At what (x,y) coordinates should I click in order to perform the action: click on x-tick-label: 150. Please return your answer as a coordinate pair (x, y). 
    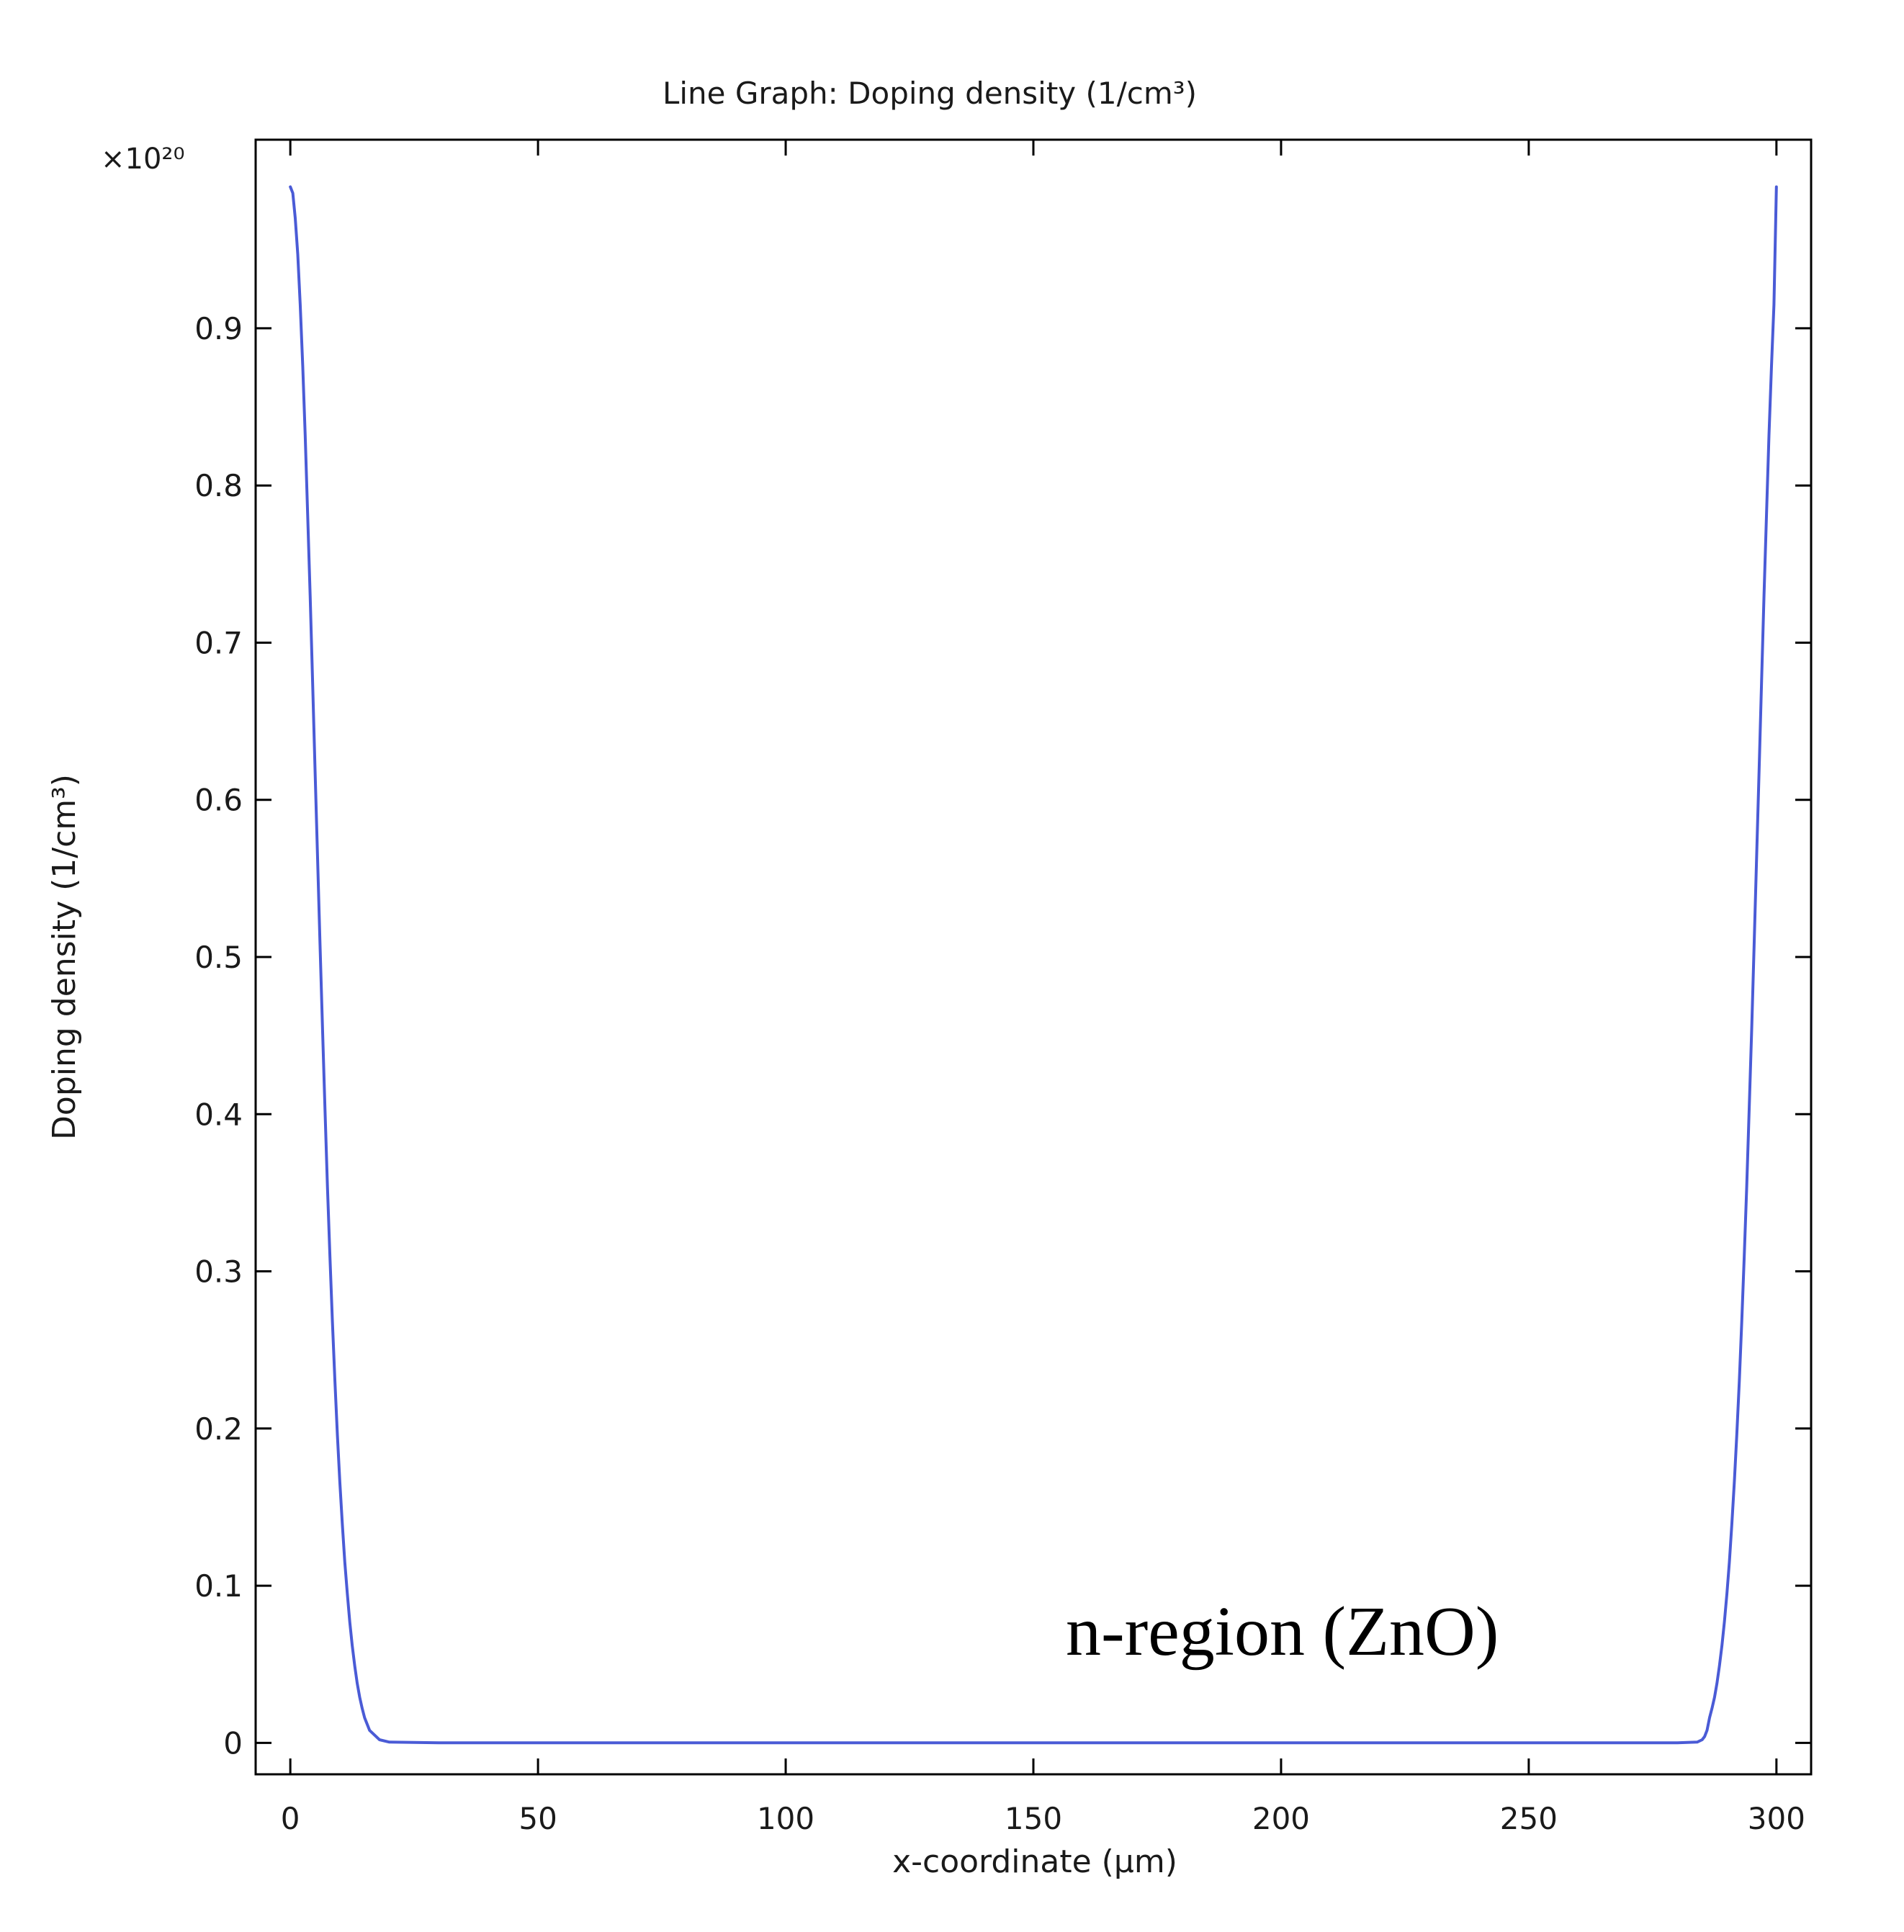
    Looking at the image, I should click on (1033, 1818).